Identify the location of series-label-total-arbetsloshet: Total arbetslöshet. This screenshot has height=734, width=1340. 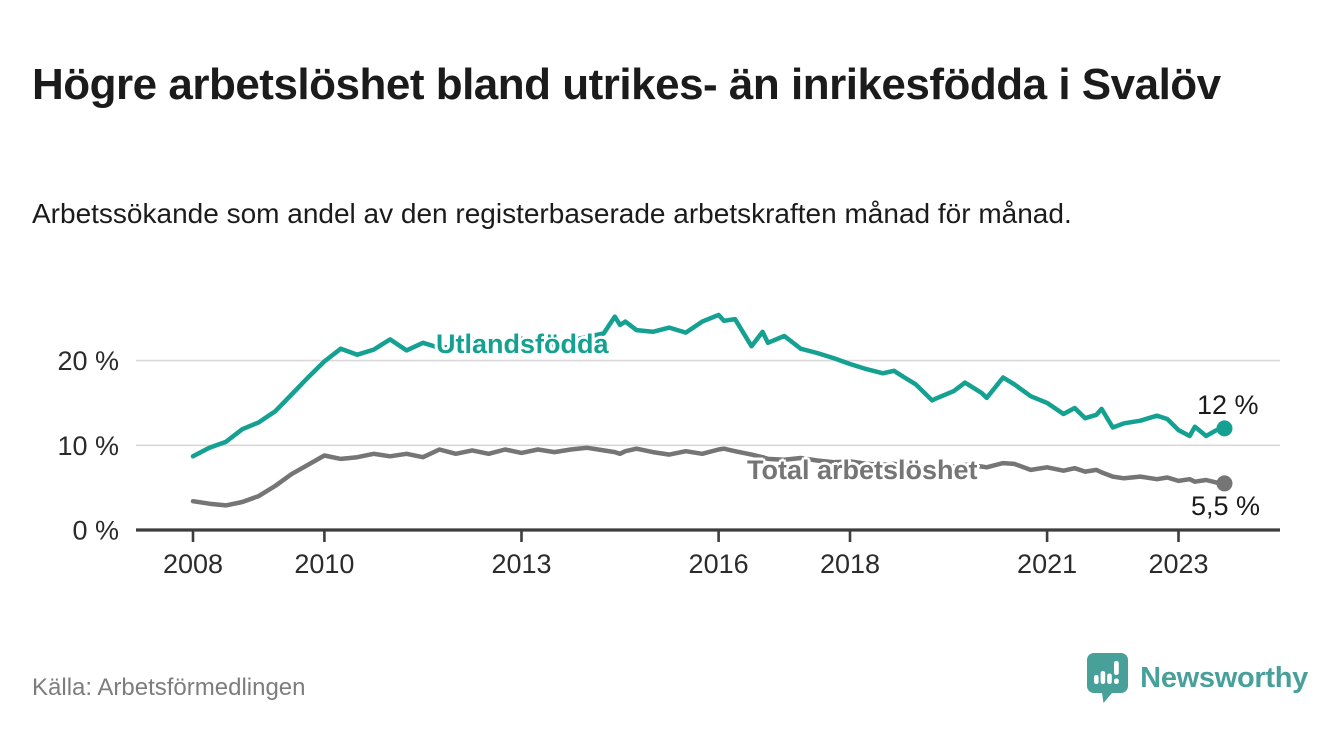
(862, 470).